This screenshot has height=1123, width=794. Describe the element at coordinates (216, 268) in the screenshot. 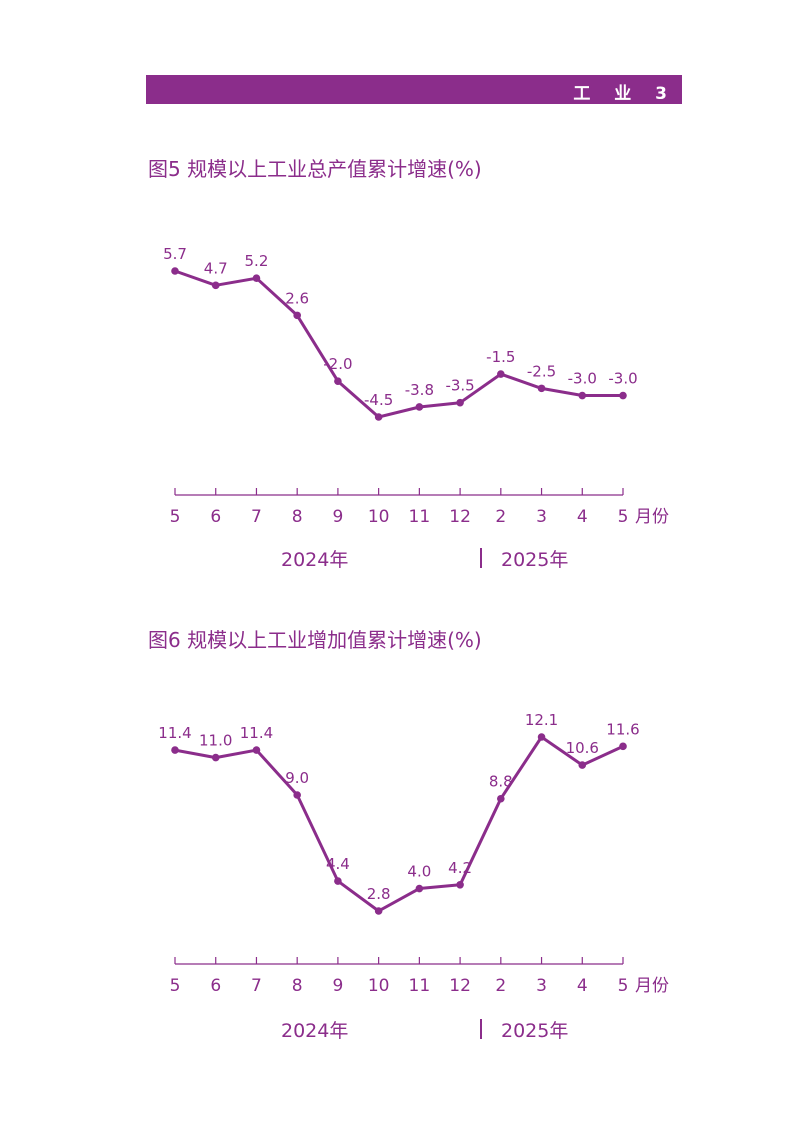

I see `data-label: 4.7` at that location.